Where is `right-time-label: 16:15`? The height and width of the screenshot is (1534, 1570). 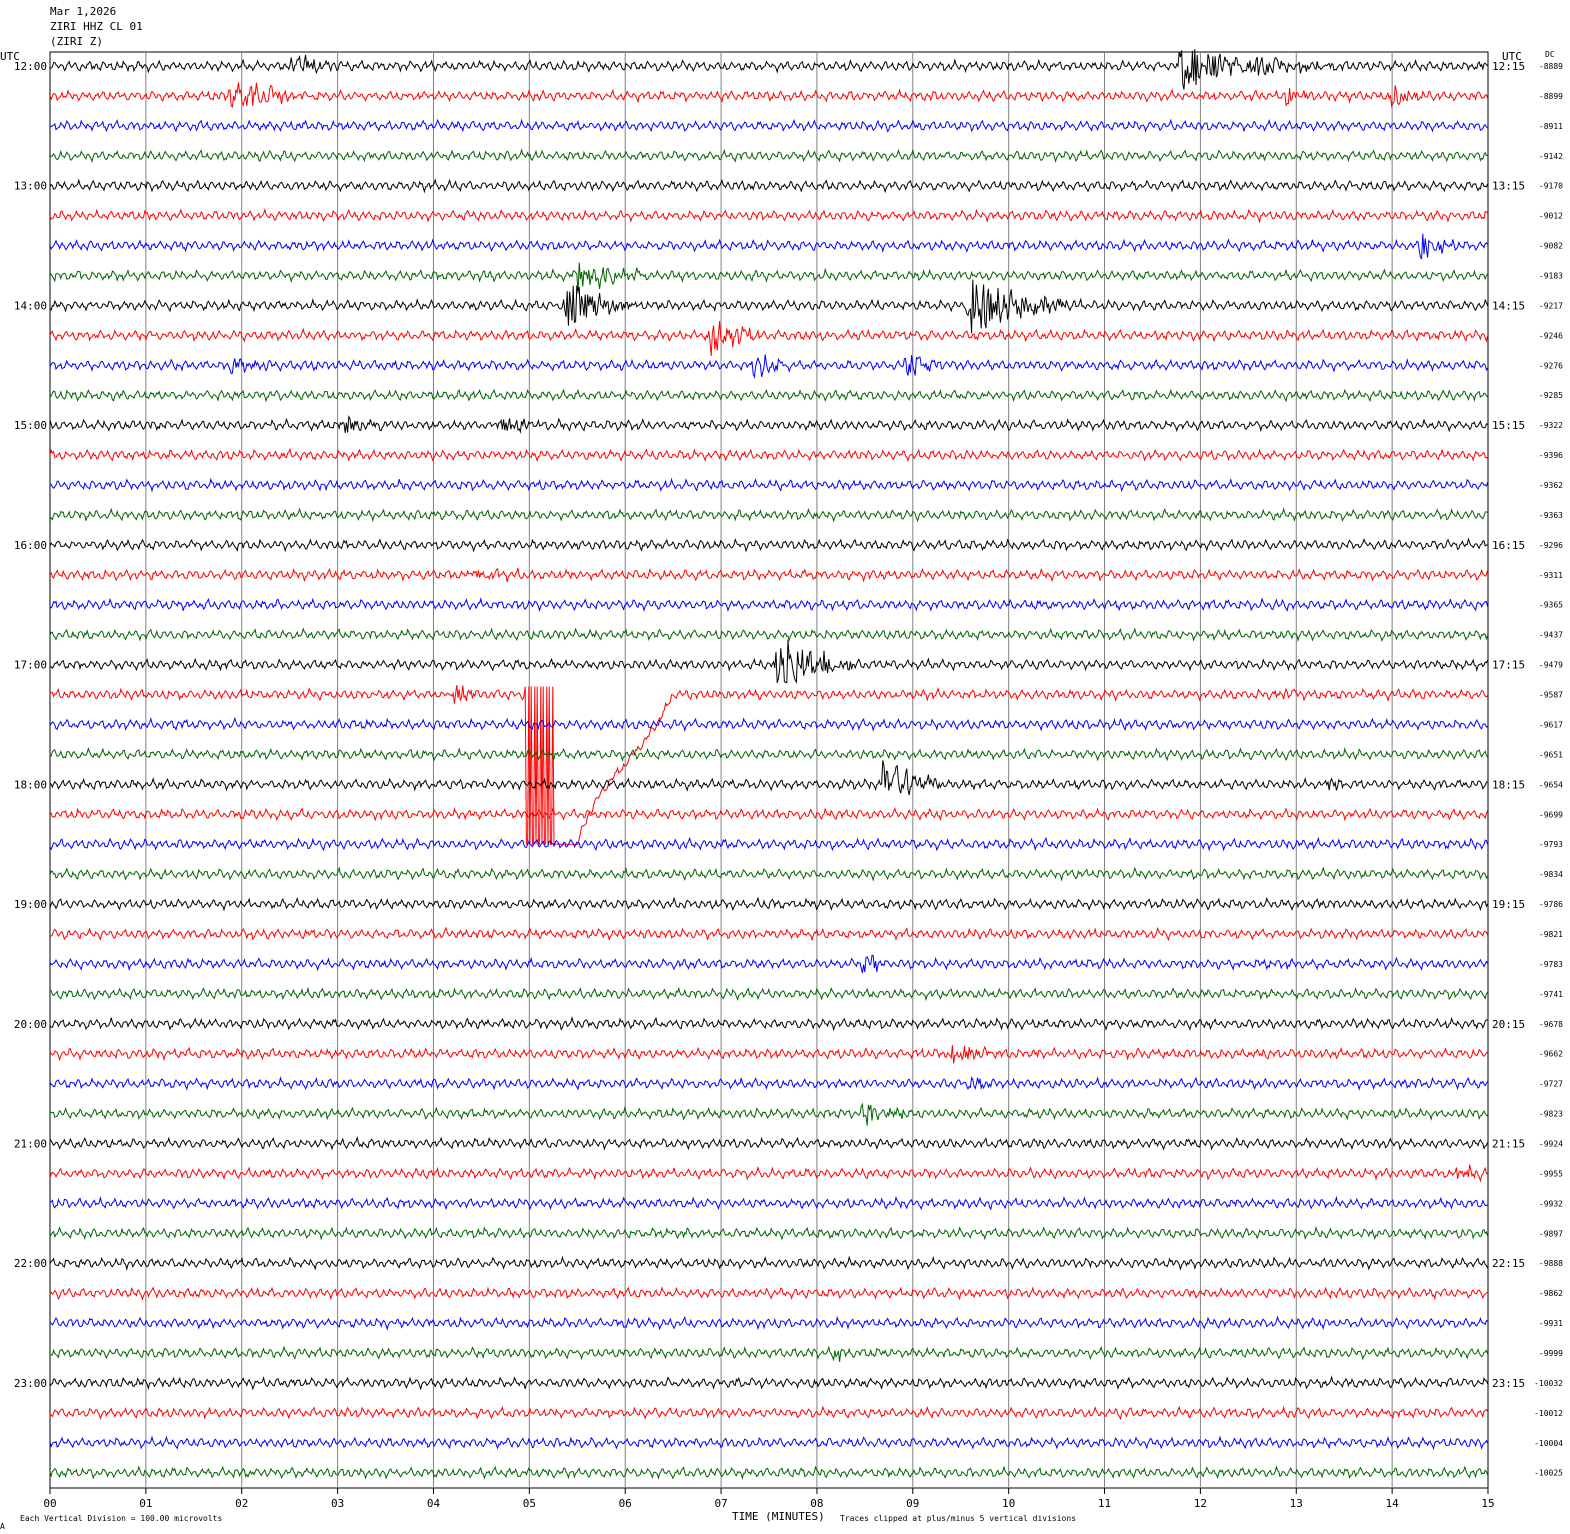
right-time-label: 16:15 is located at coordinates (1508, 545).